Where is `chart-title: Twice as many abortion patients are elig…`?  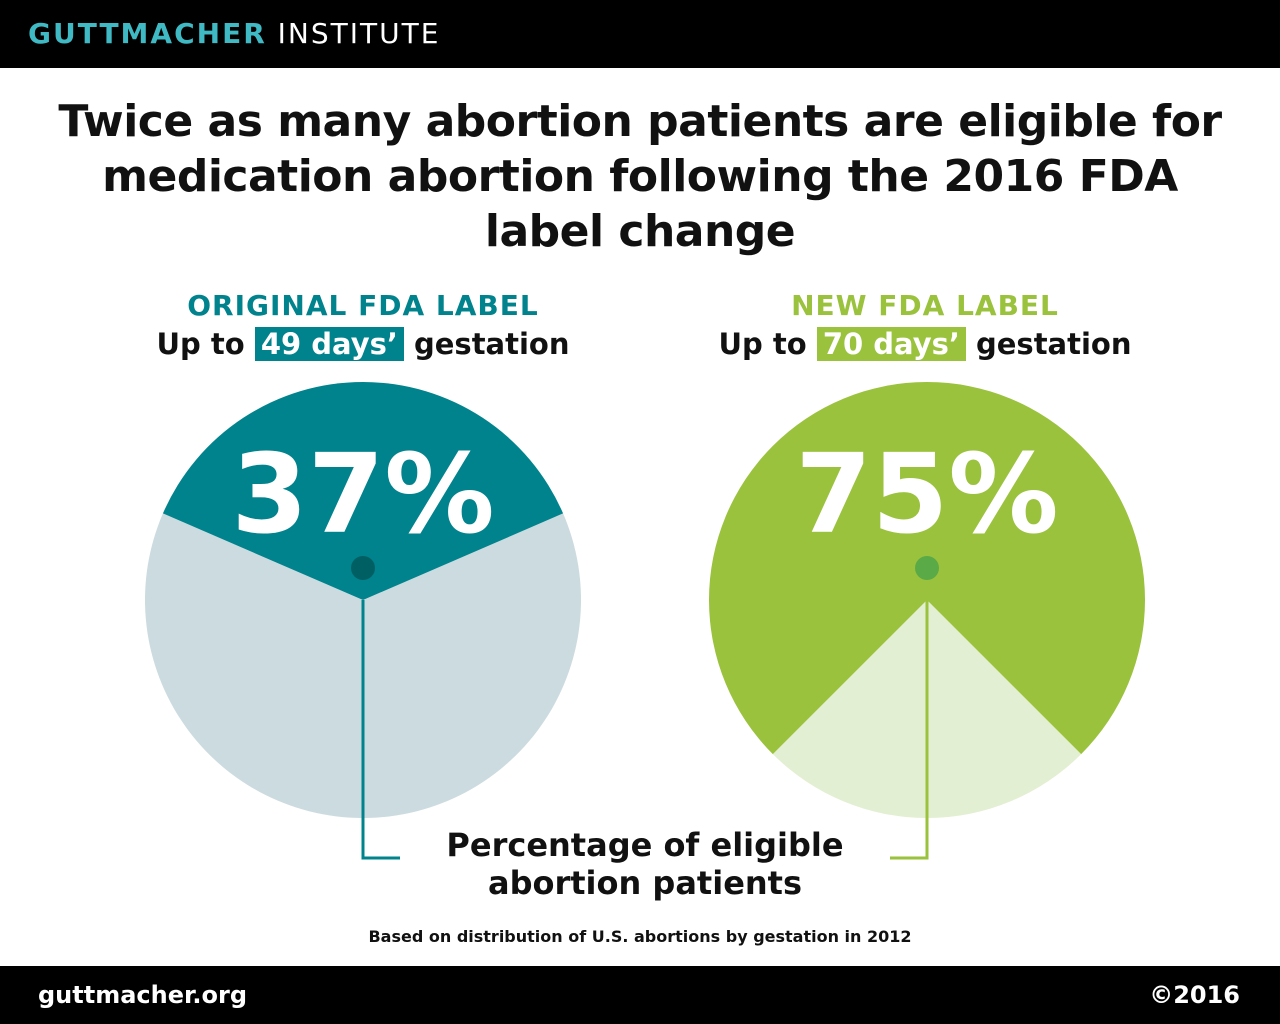
chart-title: Twice as many abortion patients are elig… is located at coordinates (640, 176).